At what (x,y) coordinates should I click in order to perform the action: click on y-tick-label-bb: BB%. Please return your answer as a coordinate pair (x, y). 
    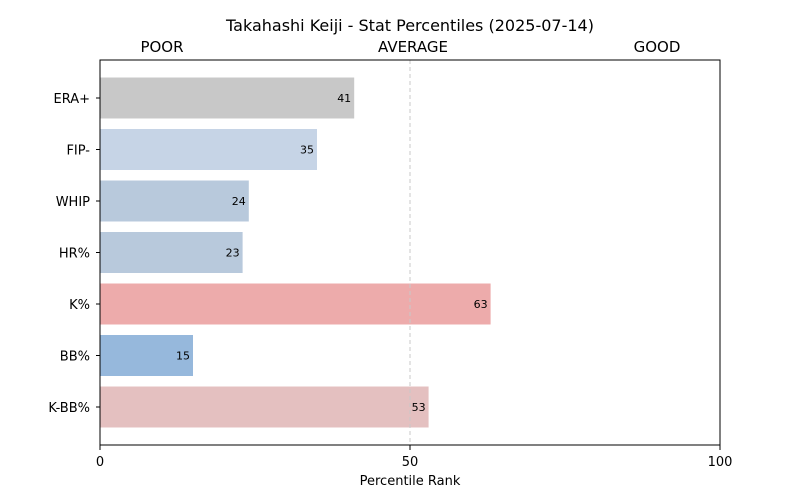
    Looking at the image, I should click on (75, 357).